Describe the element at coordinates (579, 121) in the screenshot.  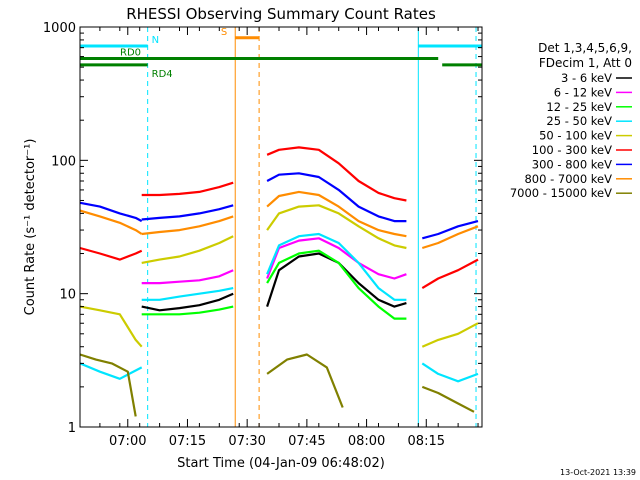
I see `legend-label-3: 25 - 50 keV` at that location.